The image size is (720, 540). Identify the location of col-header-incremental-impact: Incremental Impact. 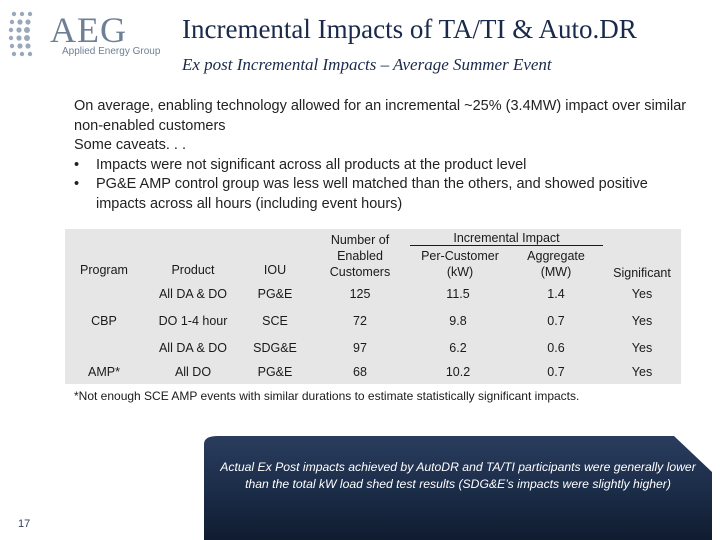
(506, 238).